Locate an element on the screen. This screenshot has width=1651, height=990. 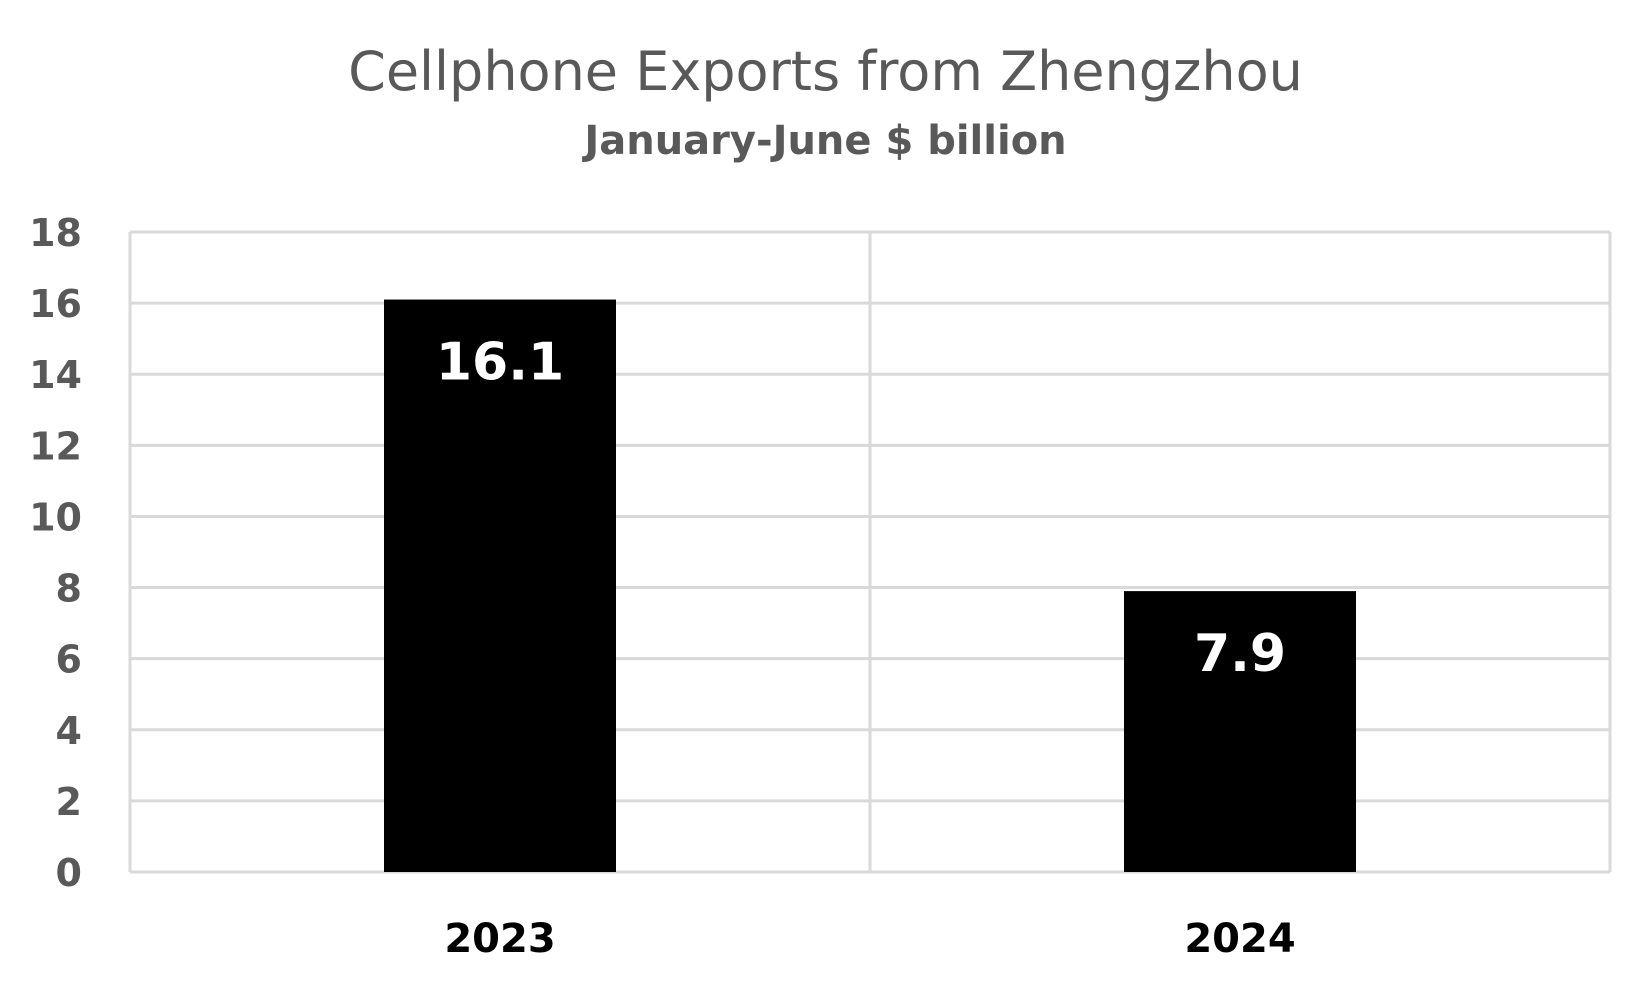
y-tick-label: 4 is located at coordinates (69, 731).